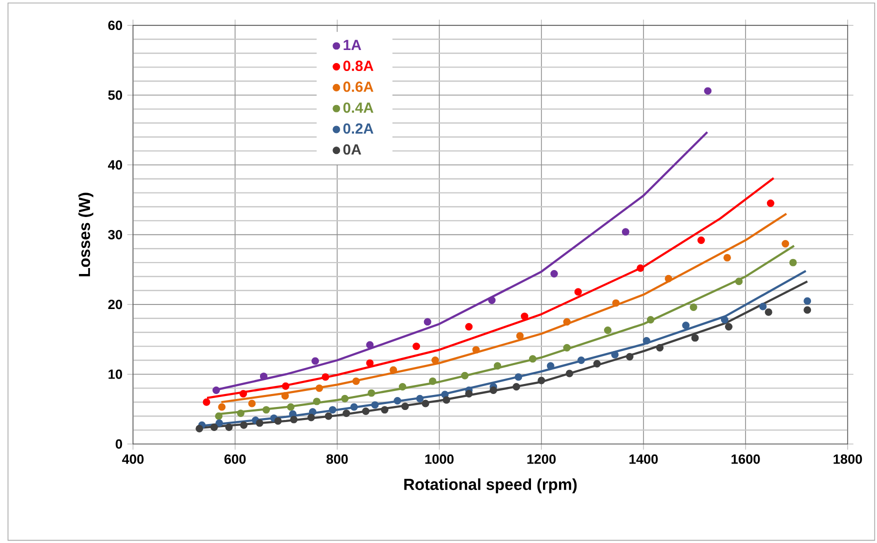  I want to click on y-tick-label: 10, so click(115, 374).